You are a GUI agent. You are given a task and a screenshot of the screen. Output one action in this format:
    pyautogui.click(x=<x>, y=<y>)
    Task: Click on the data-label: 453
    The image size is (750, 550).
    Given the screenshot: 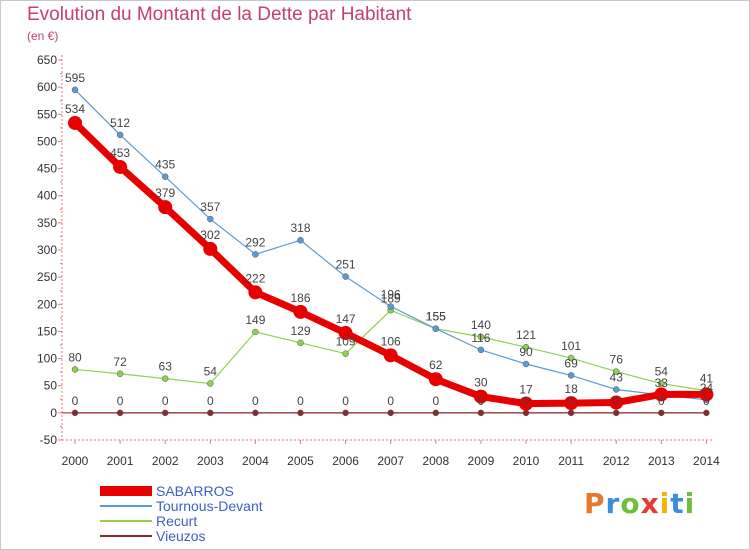 What is the action you would take?
    pyautogui.click(x=120, y=153)
    